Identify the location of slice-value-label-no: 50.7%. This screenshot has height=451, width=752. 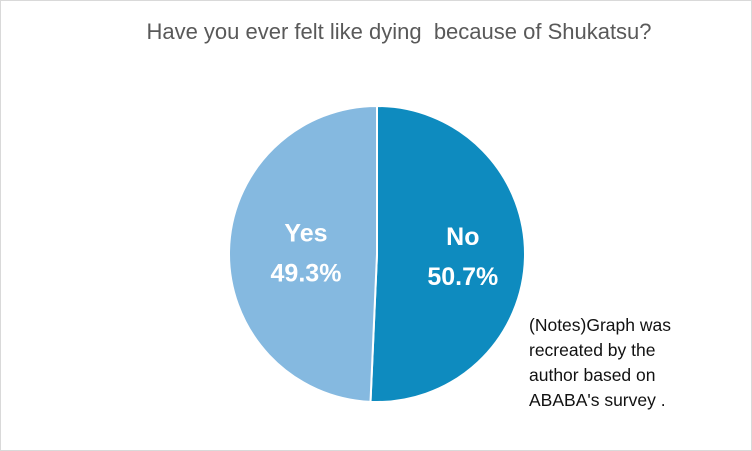
(462, 277).